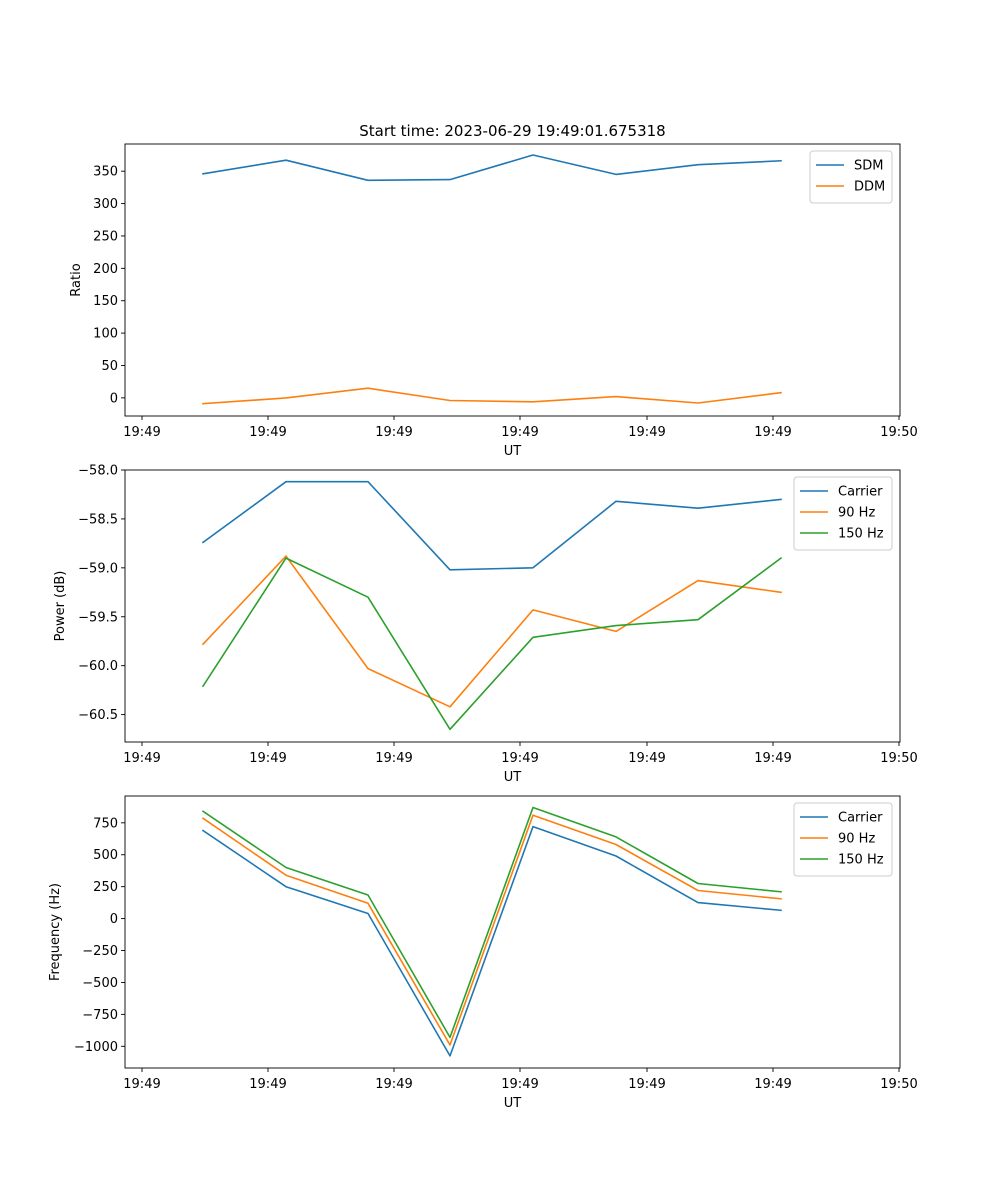  What do you see at coordinates (869, 187) in the screenshot?
I see `legend-label: DDM` at bounding box center [869, 187].